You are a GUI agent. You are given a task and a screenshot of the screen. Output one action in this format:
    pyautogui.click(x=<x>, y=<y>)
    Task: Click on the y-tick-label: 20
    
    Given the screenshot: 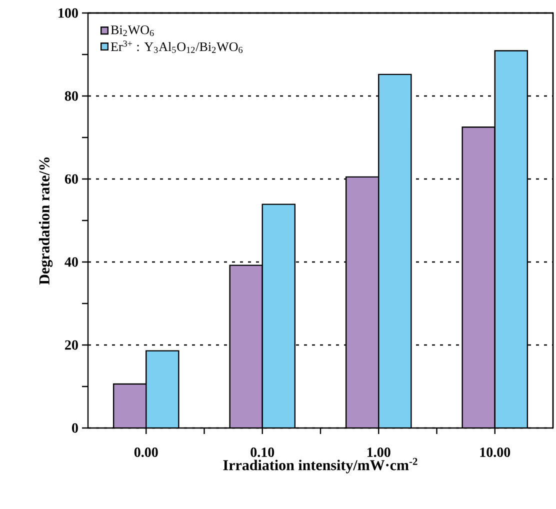 What is the action you would take?
    pyautogui.click(x=71, y=345)
    